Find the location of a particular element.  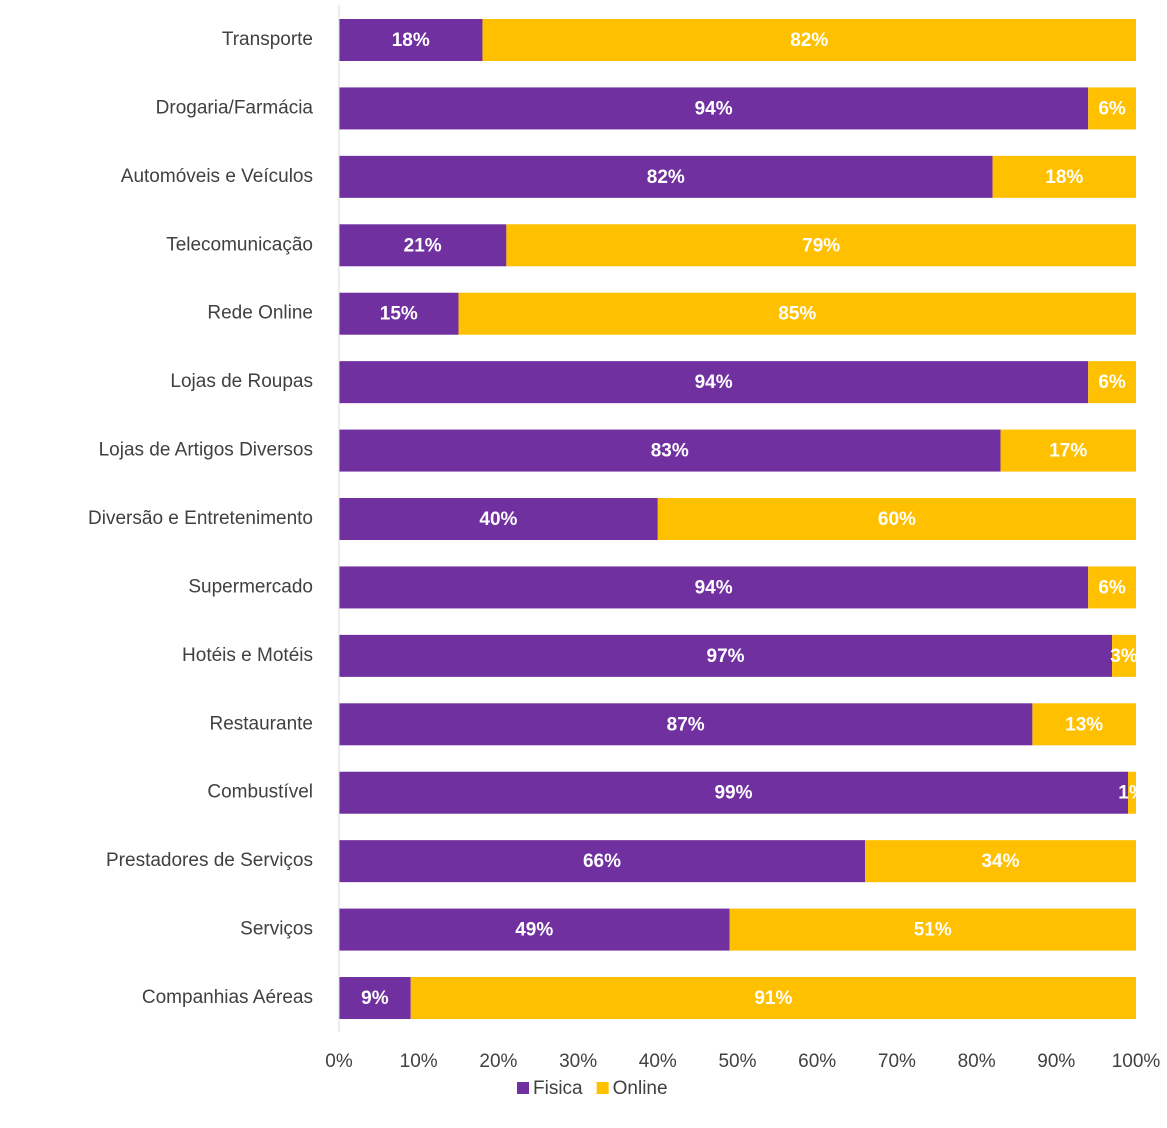

y-tick-label: Combustível is located at coordinates (260, 792).